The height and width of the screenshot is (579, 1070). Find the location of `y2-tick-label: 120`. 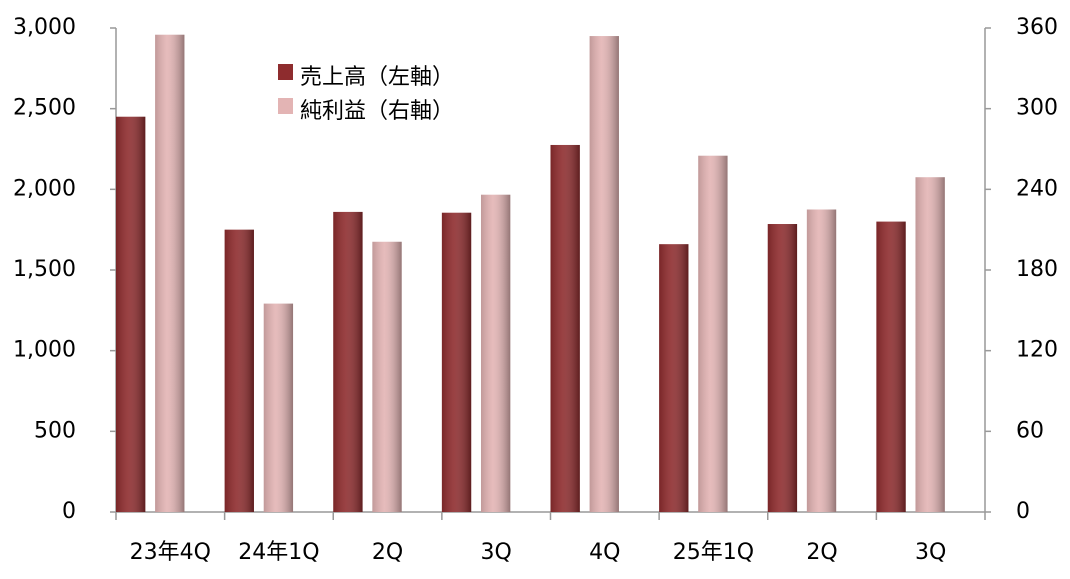

y2-tick-label: 120 is located at coordinates (1037, 350).